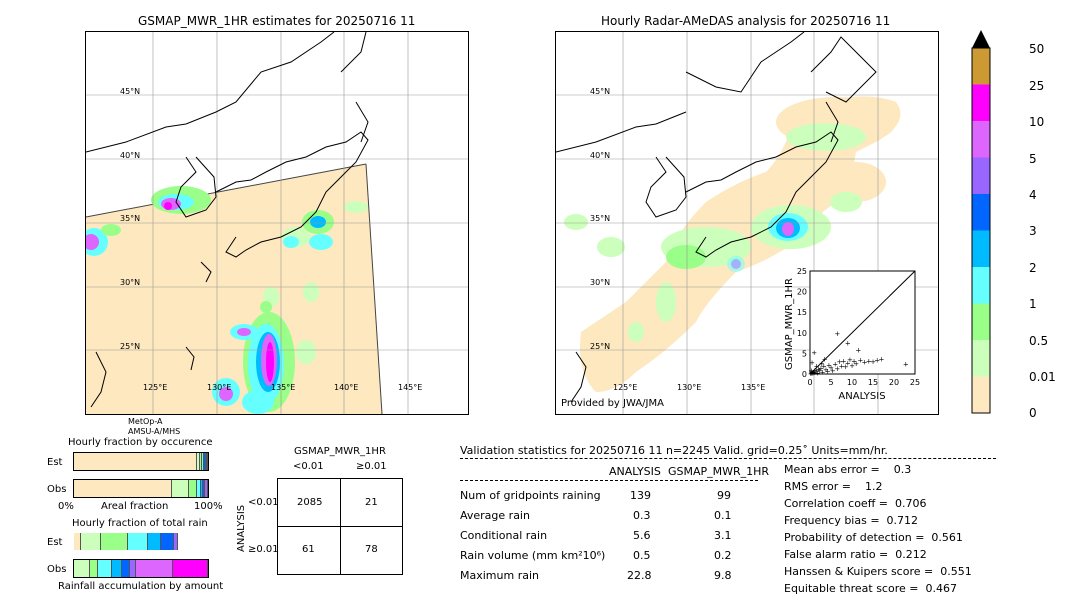  What do you see at coordinates (130, 346) in the screenshot?
I see `left-lat-label: 25°N` at bounding box center [130, 346].